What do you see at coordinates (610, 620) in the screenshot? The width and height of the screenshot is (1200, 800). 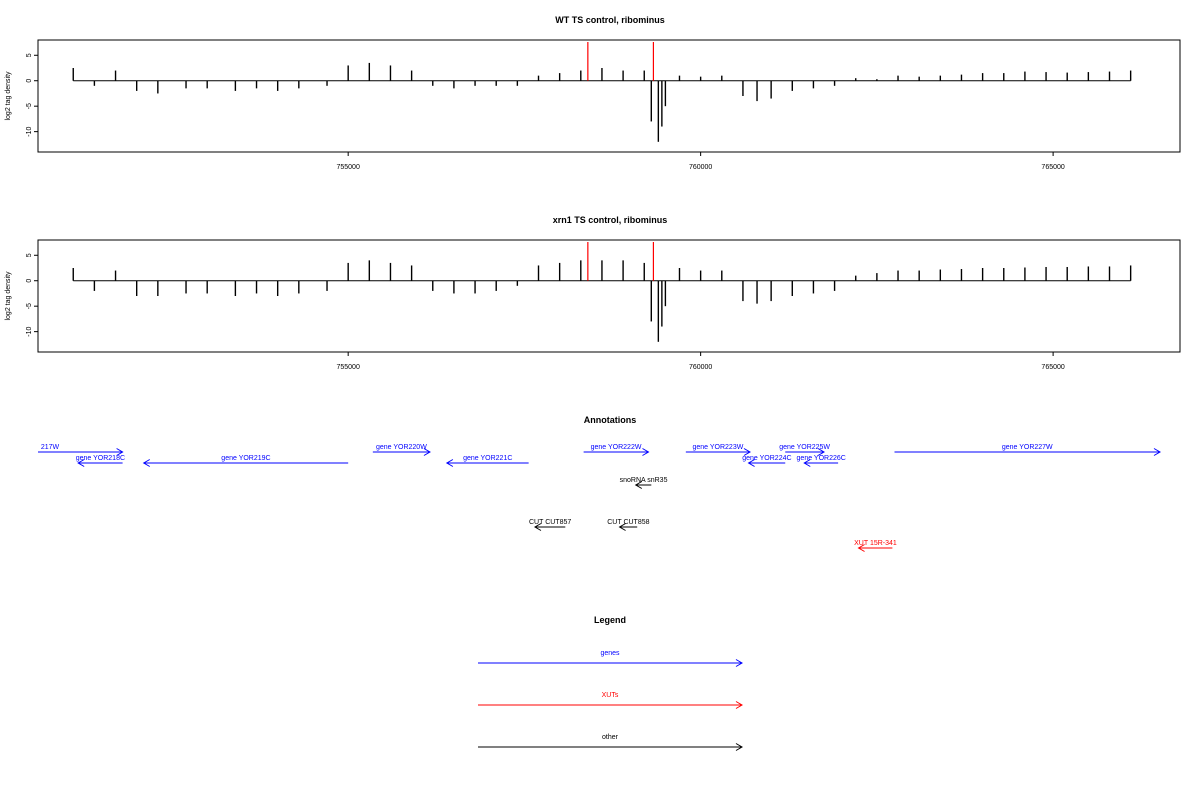 I see `legend-title: Legend` at bounding box center [610, 620].